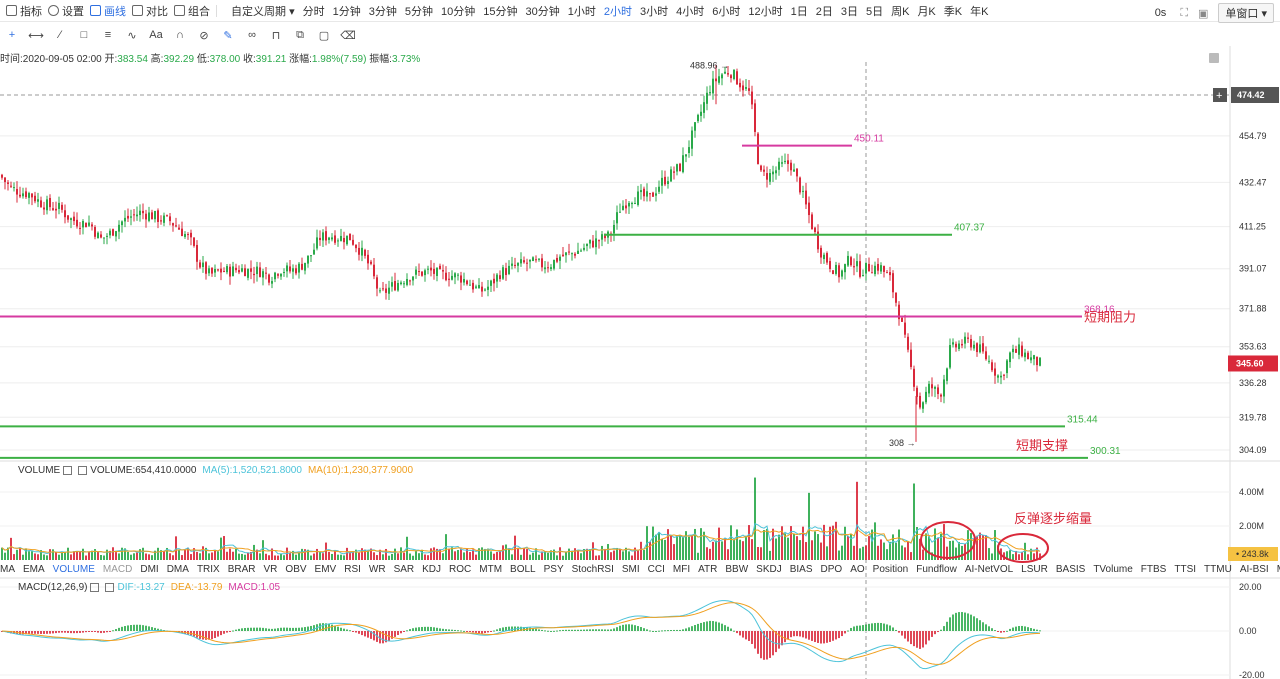 This screenshot has width=1280, height=679. I want to click on link-tool-icon: ∞, so click(252, 35).